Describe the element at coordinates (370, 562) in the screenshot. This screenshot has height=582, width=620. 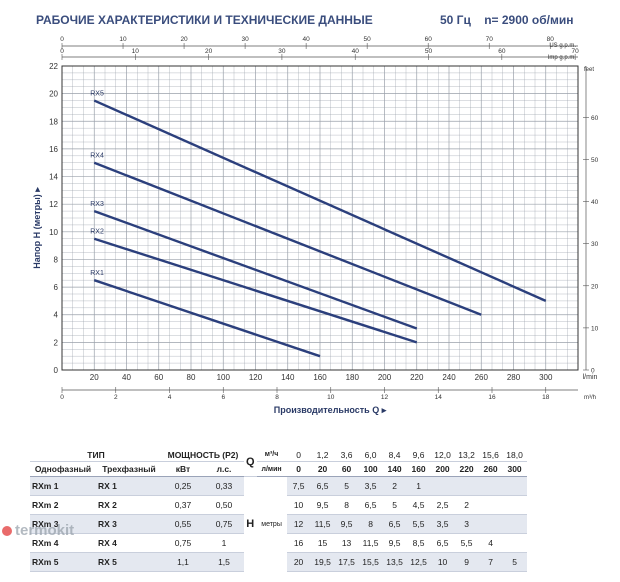
I see `head-cell: 15,5` at that location.